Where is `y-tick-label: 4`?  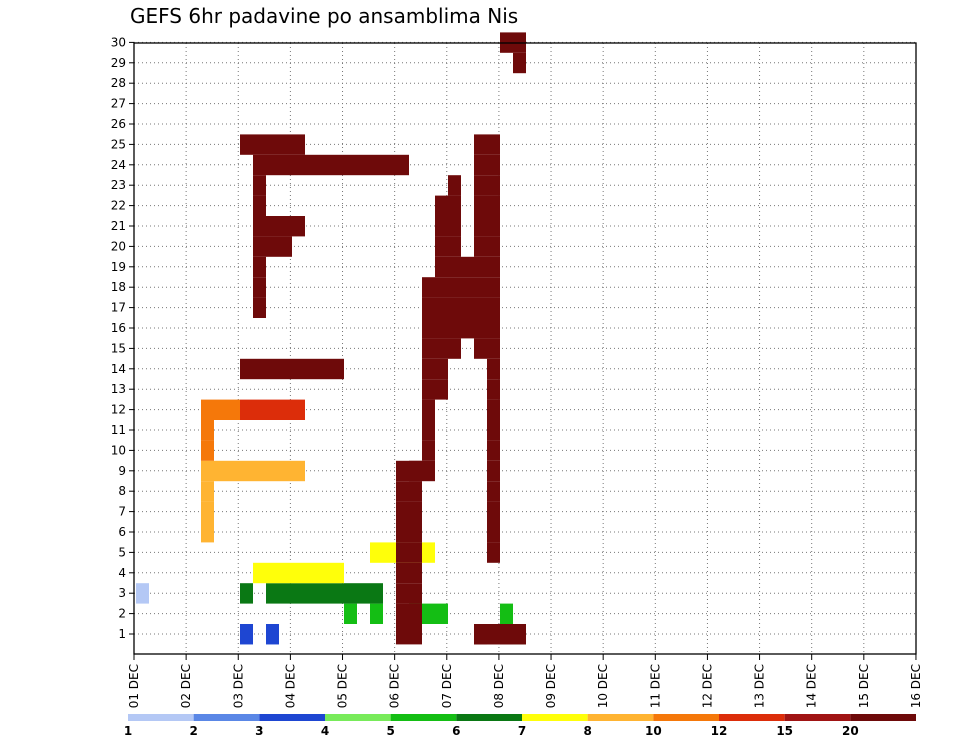 y-tick-label: 4 is located at coordinates (122, 573).